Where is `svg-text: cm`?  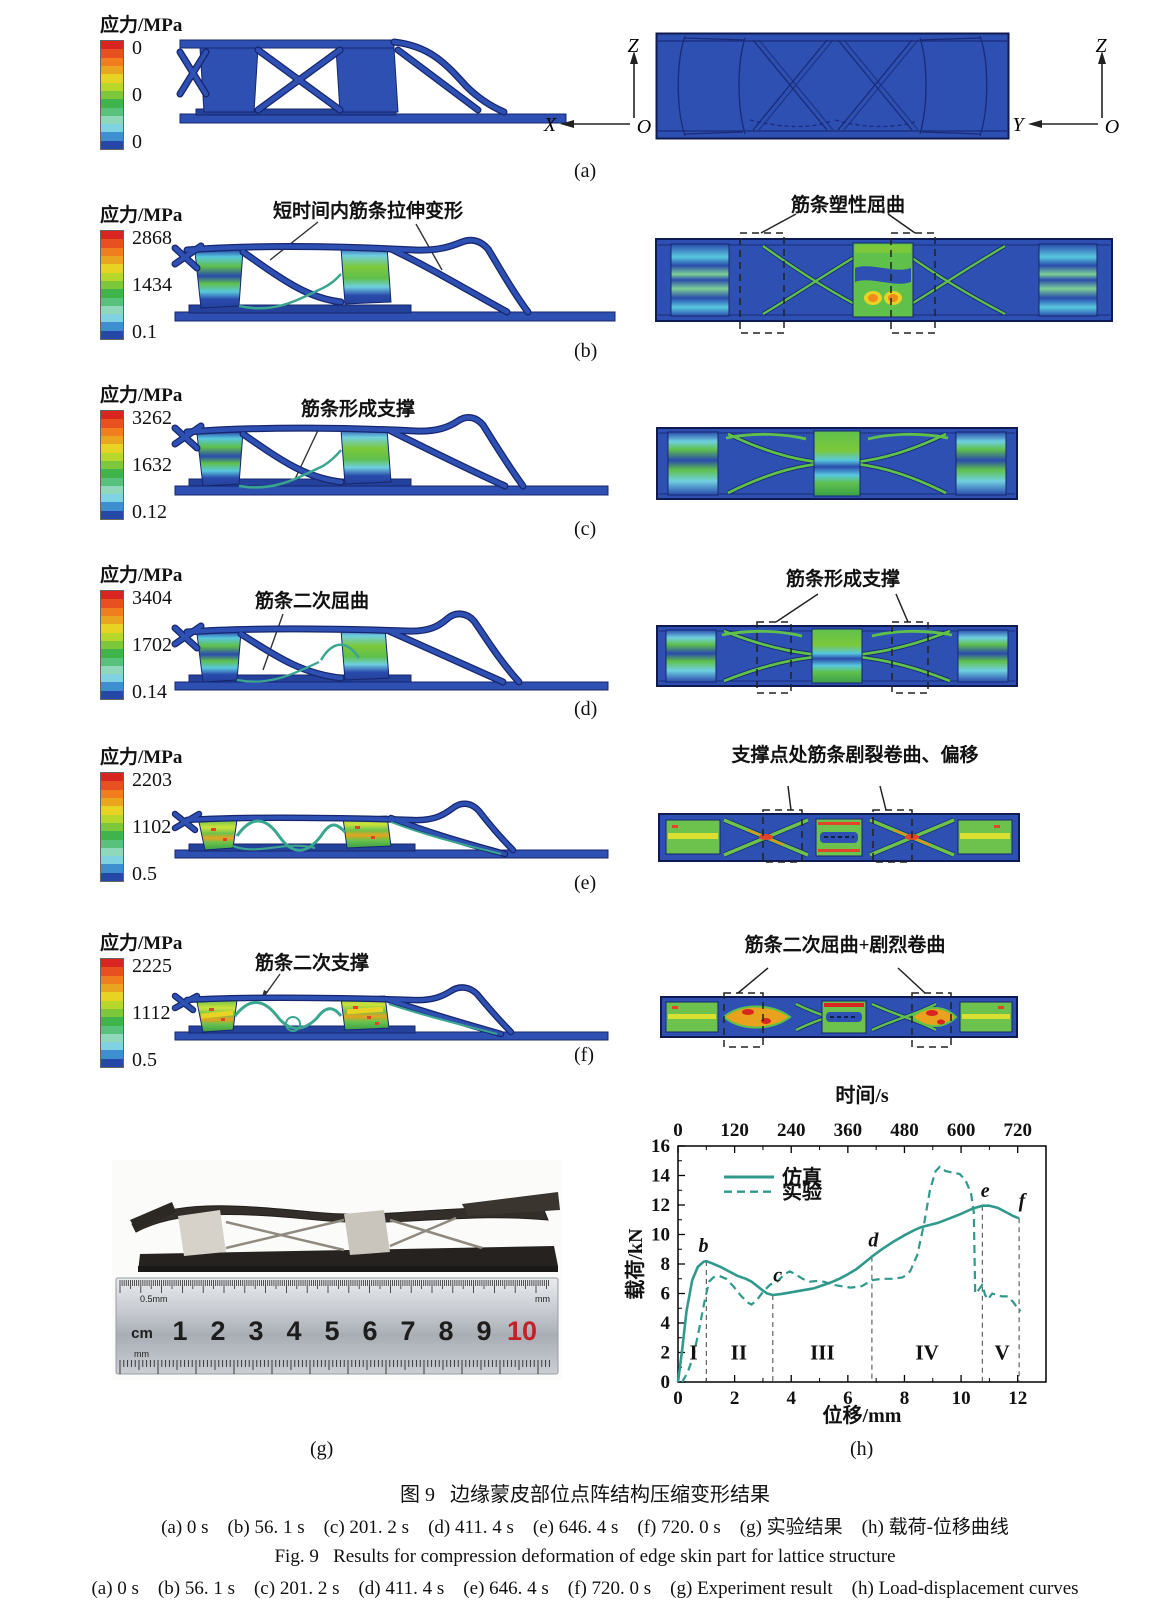
svg-text: cm is located at coordinates (142, 1333).